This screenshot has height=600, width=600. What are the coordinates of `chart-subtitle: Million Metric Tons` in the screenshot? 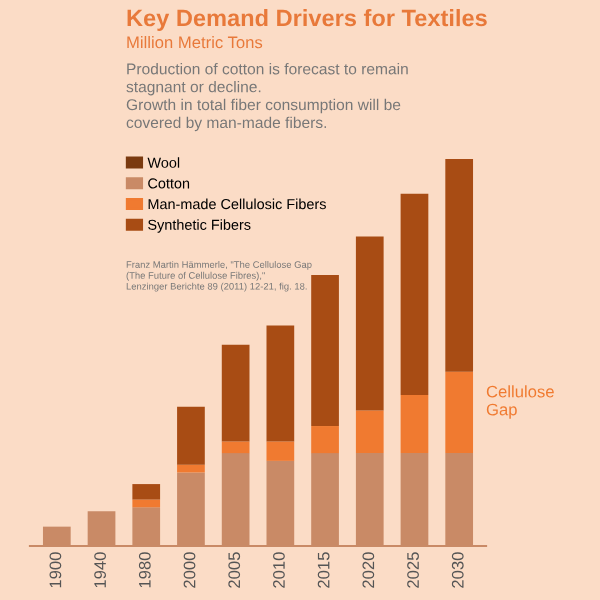 It's located at (195, 42).